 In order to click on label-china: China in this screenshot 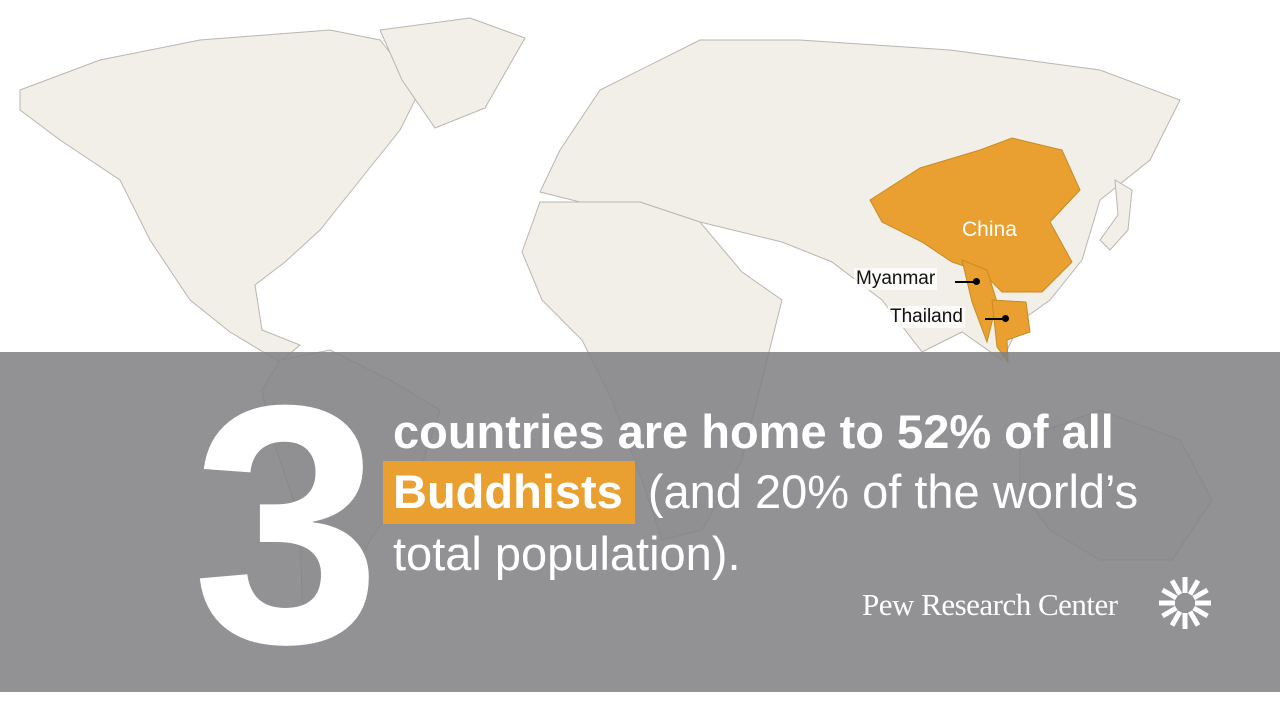, I will do `click(989, 229)`.